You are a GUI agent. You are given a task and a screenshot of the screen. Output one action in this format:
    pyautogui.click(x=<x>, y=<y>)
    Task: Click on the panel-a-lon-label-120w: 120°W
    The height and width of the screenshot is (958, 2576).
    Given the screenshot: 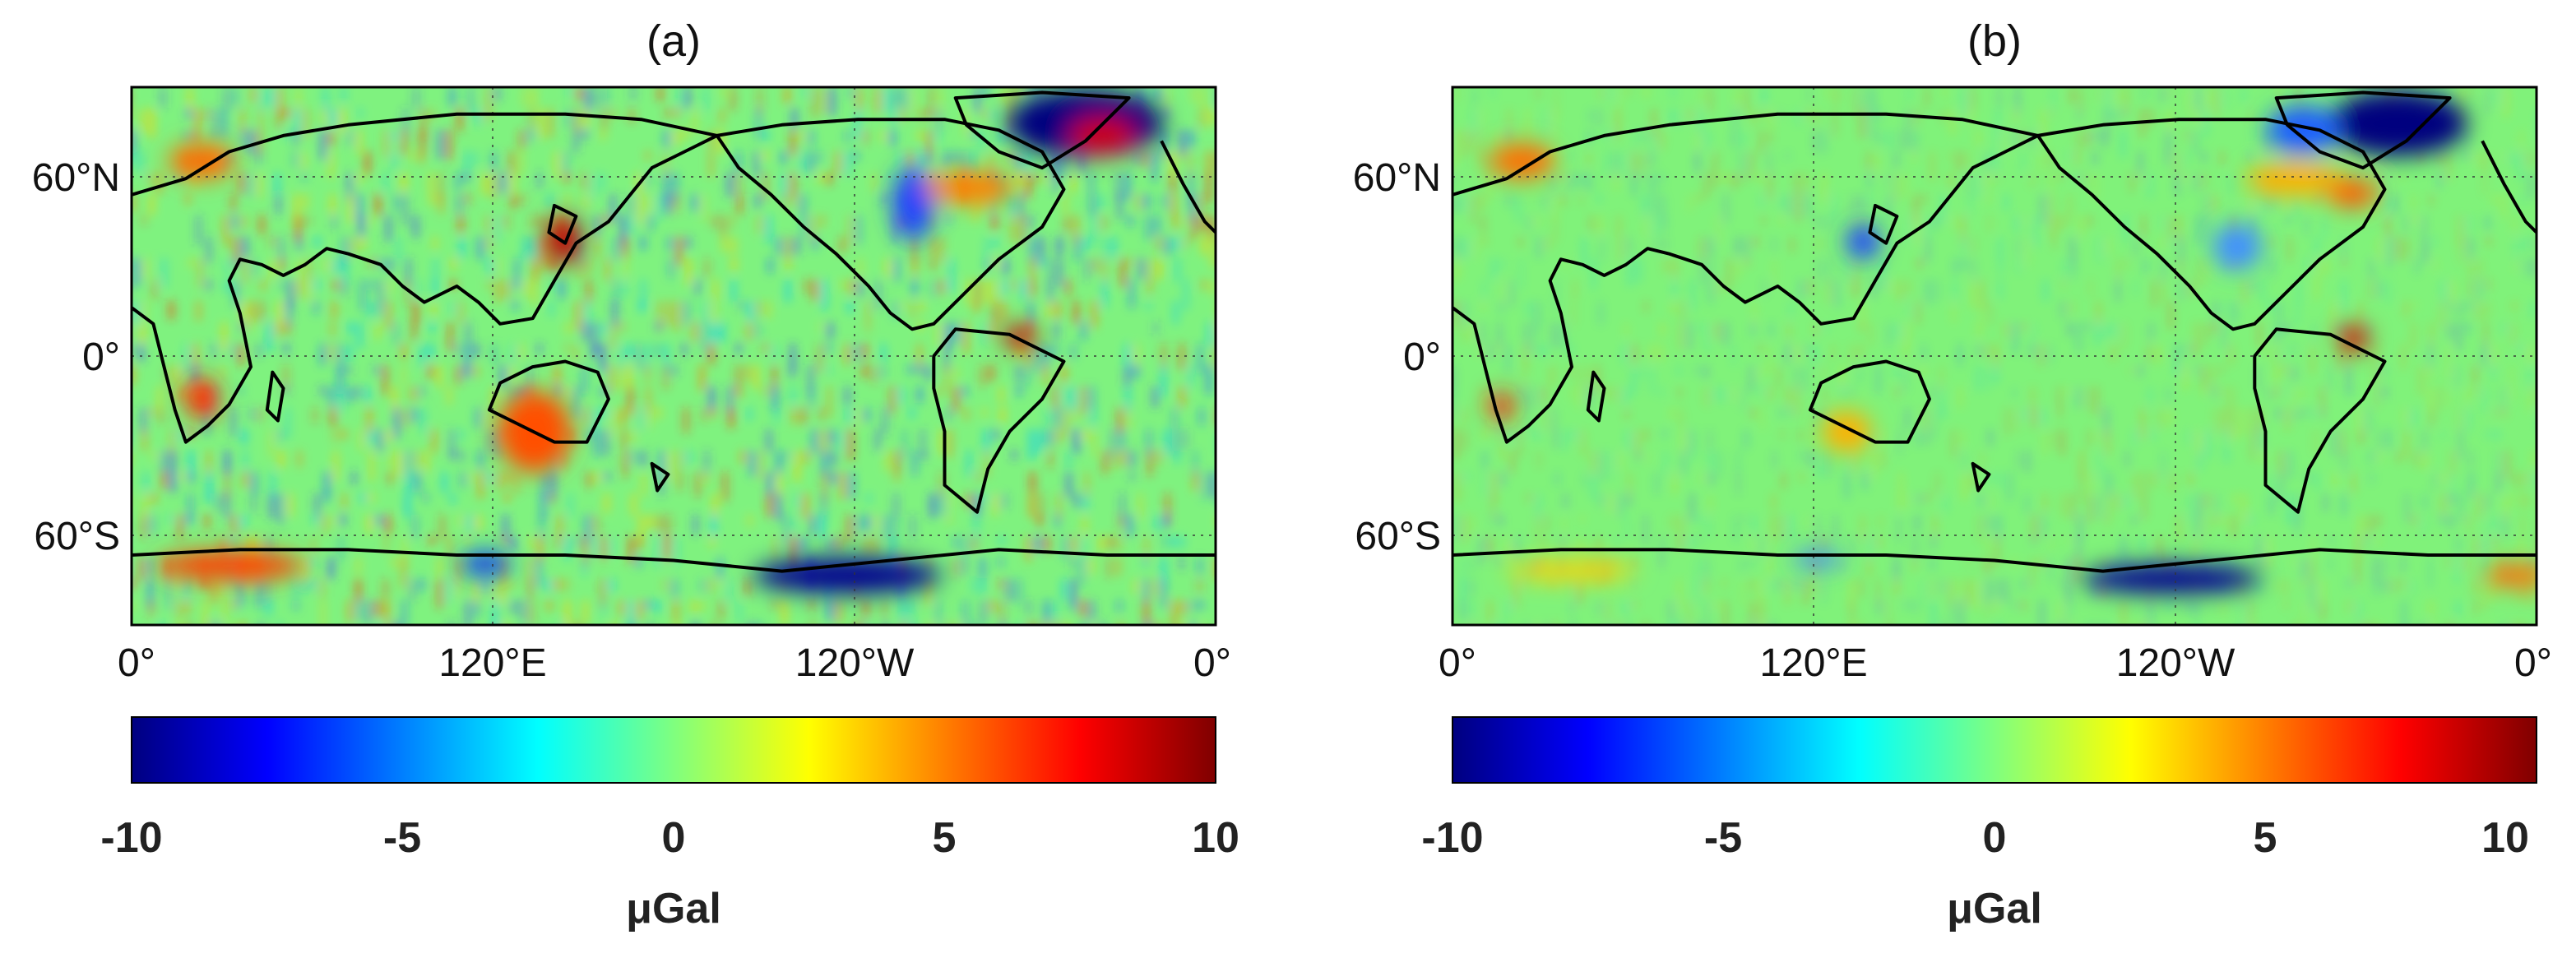 What is the action you would take?
    pyautogui.click(x=855, y=663)
    